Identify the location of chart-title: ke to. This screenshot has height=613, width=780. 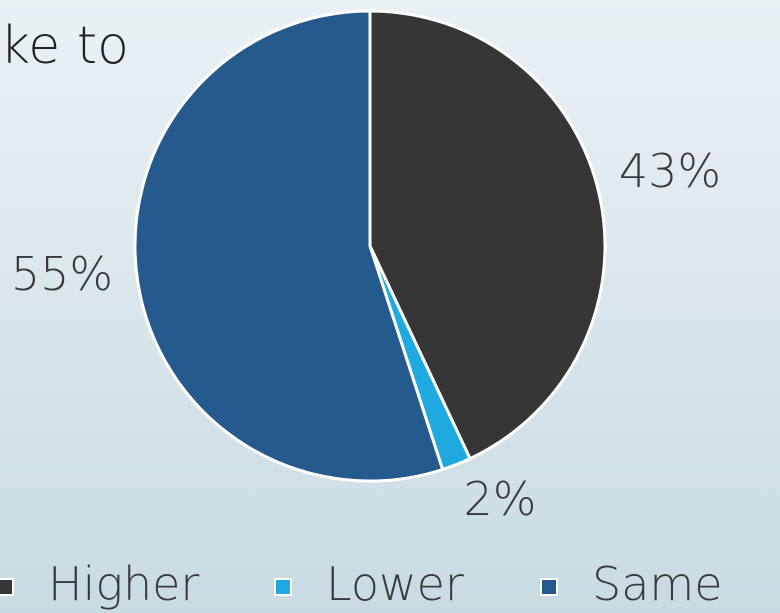
(64, 46).